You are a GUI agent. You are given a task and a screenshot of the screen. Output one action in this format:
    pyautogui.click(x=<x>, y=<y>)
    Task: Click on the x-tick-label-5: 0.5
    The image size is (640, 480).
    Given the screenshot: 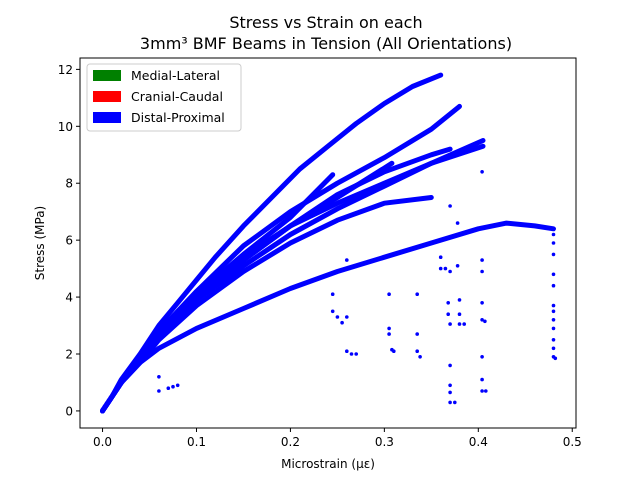 What is the action you would take?
    pyautogui.click(x=572, y=442)
    